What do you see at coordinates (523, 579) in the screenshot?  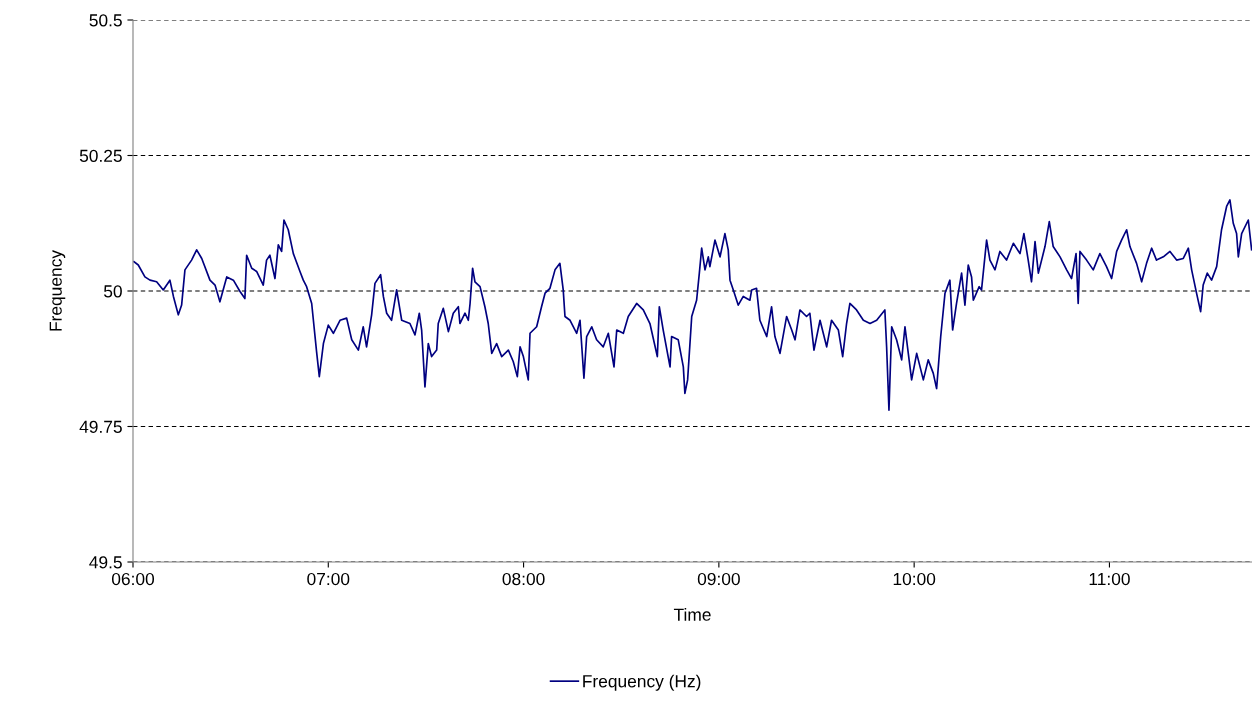 I see `x-tick-label: 08:00` at bounding box center [523, 579].